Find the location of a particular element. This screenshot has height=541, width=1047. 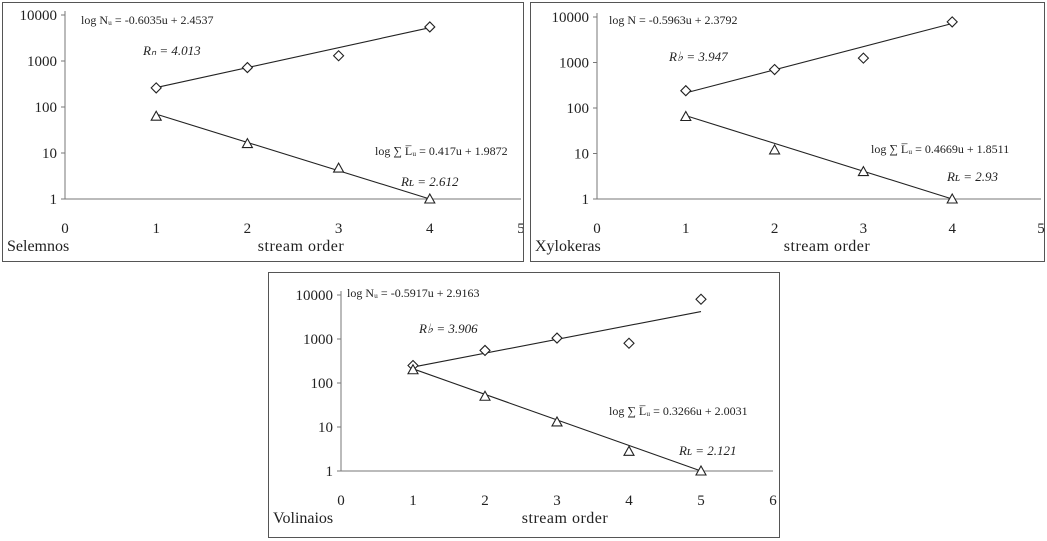

stream-length-fit-line is located at coordinates (819, 157).